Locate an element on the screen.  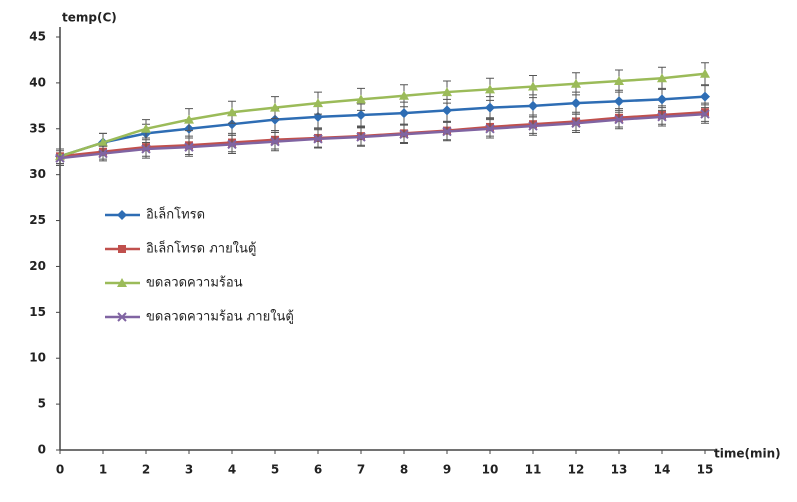
x-tick-label: 5 is located at coordinates (275, 470).